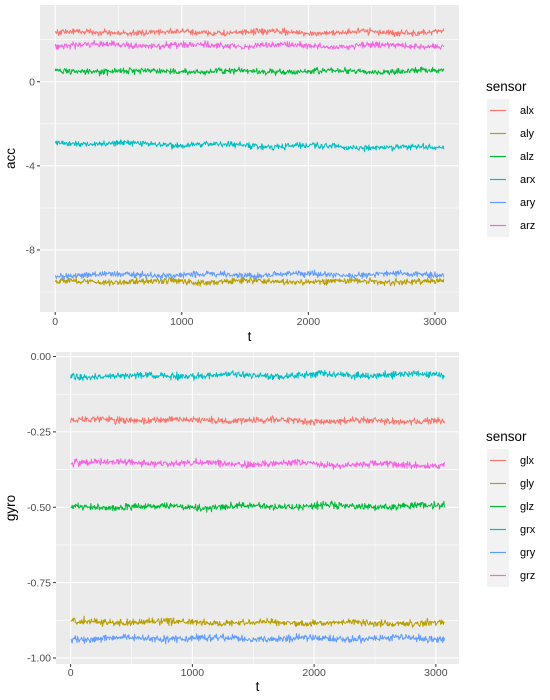 The image size is (550, 700). I want to click on y-tick-label: -0.75, so click(39, 583).